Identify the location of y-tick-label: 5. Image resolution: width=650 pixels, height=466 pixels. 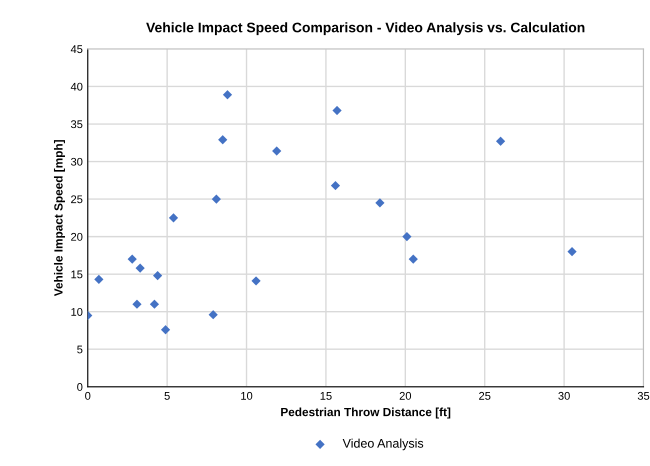
(79, 350).